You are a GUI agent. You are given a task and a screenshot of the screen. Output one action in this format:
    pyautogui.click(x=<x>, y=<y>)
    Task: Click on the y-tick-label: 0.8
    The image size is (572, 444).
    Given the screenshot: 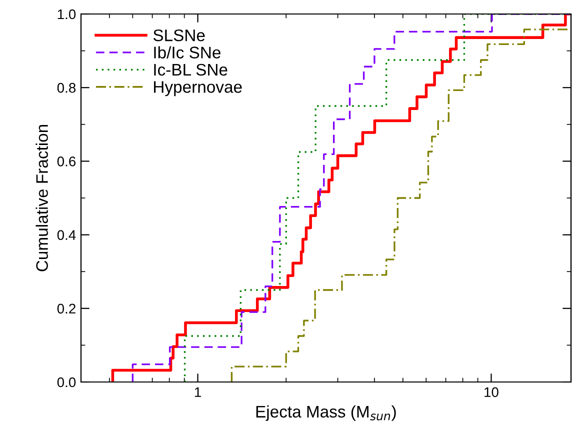 What is the action you would take?
    pyautogui.click(x=66, y=87)
    